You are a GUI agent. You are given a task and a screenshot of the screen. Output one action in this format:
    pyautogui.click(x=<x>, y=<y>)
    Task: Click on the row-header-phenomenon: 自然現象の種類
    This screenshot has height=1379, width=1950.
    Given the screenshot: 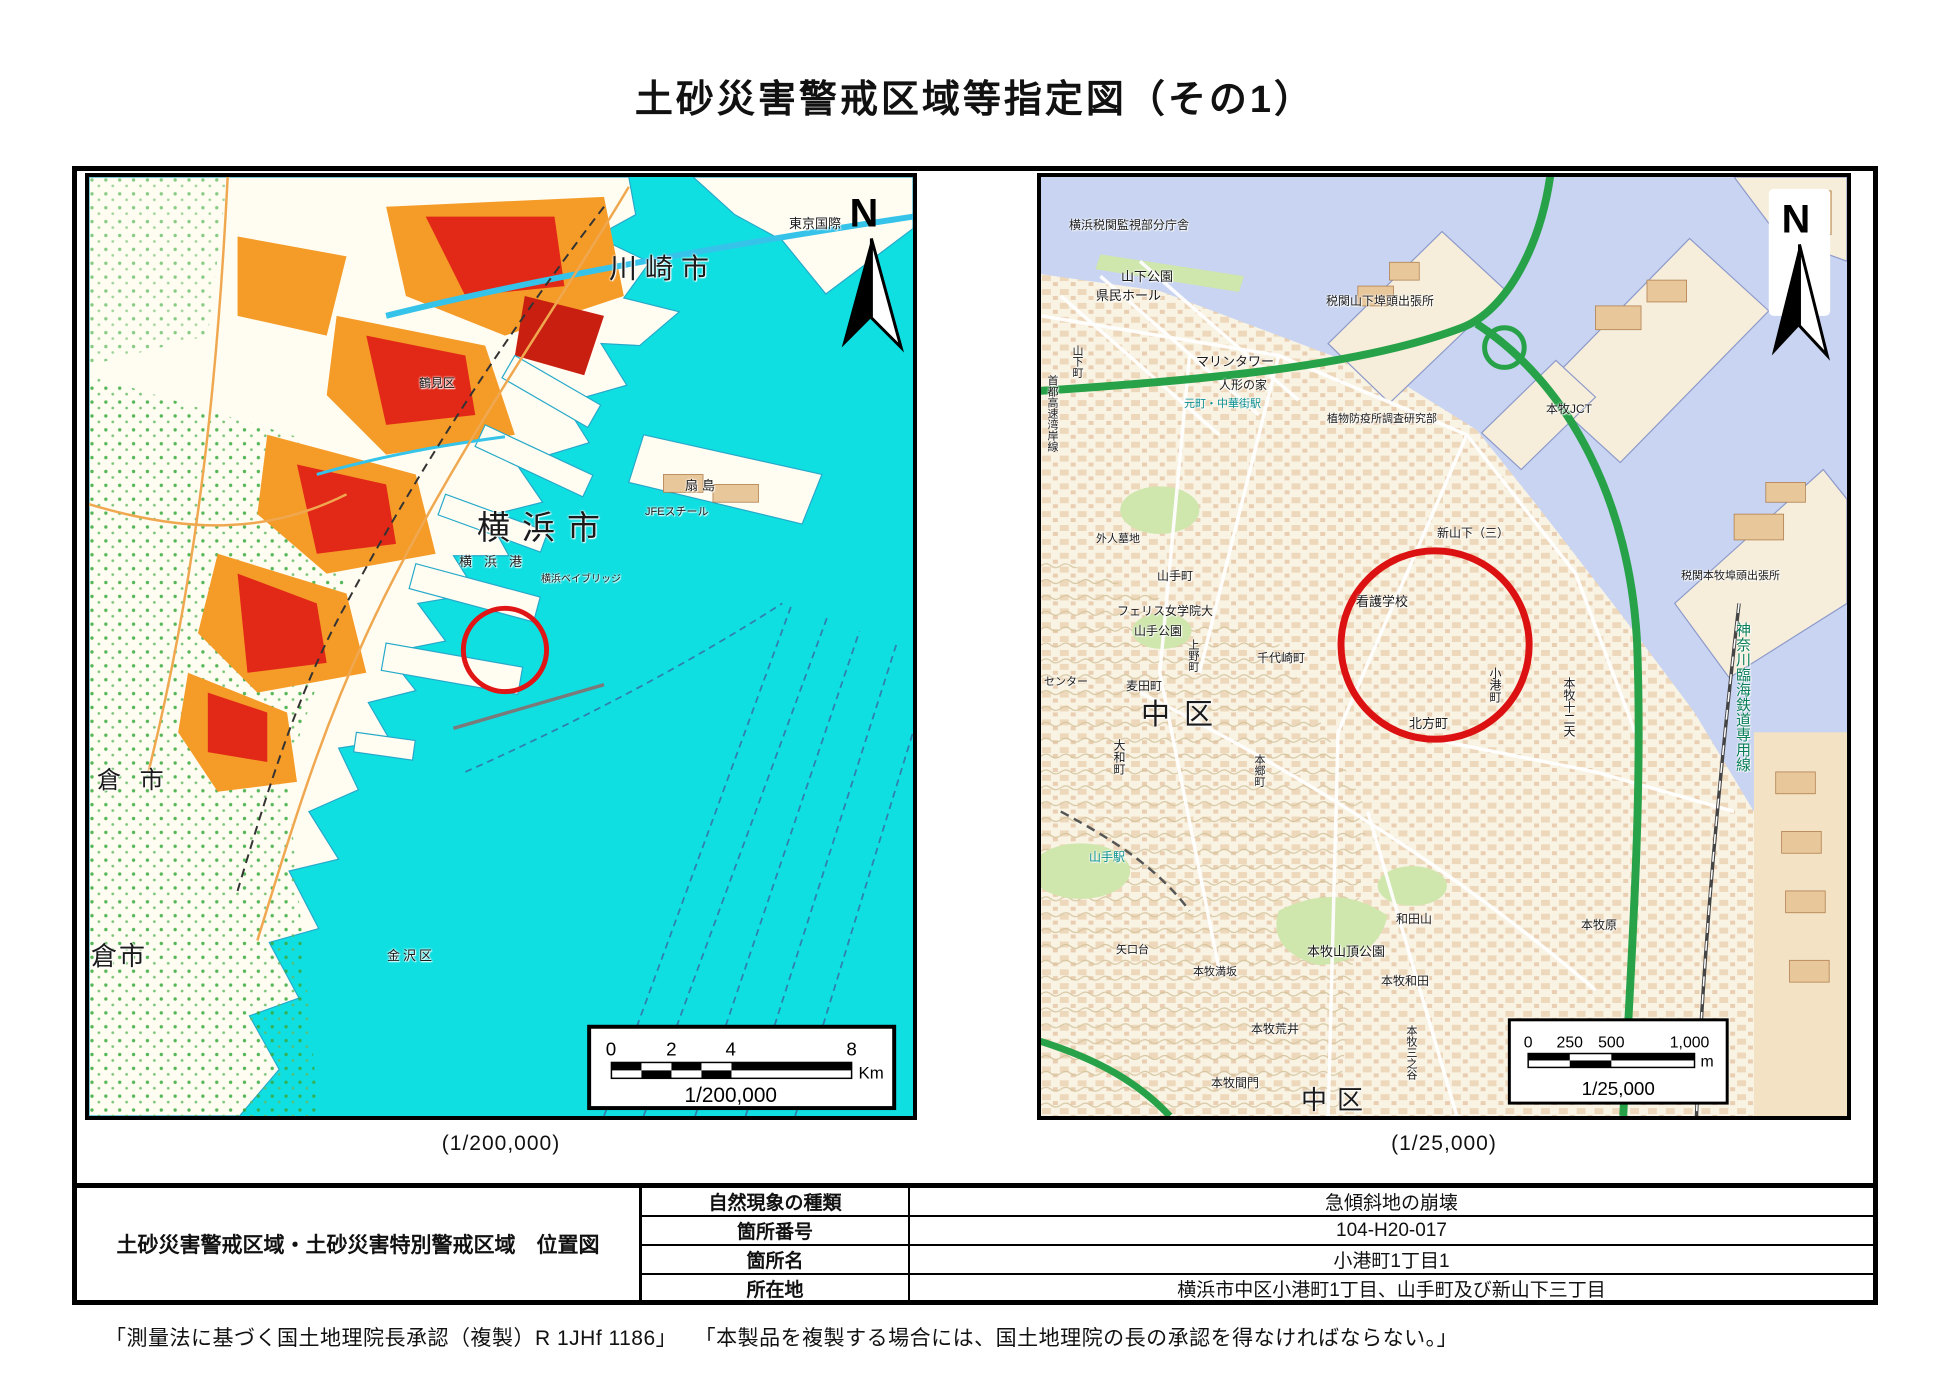 What is the action you would take?
    pyautogui.click(x=776, y=1201)
    